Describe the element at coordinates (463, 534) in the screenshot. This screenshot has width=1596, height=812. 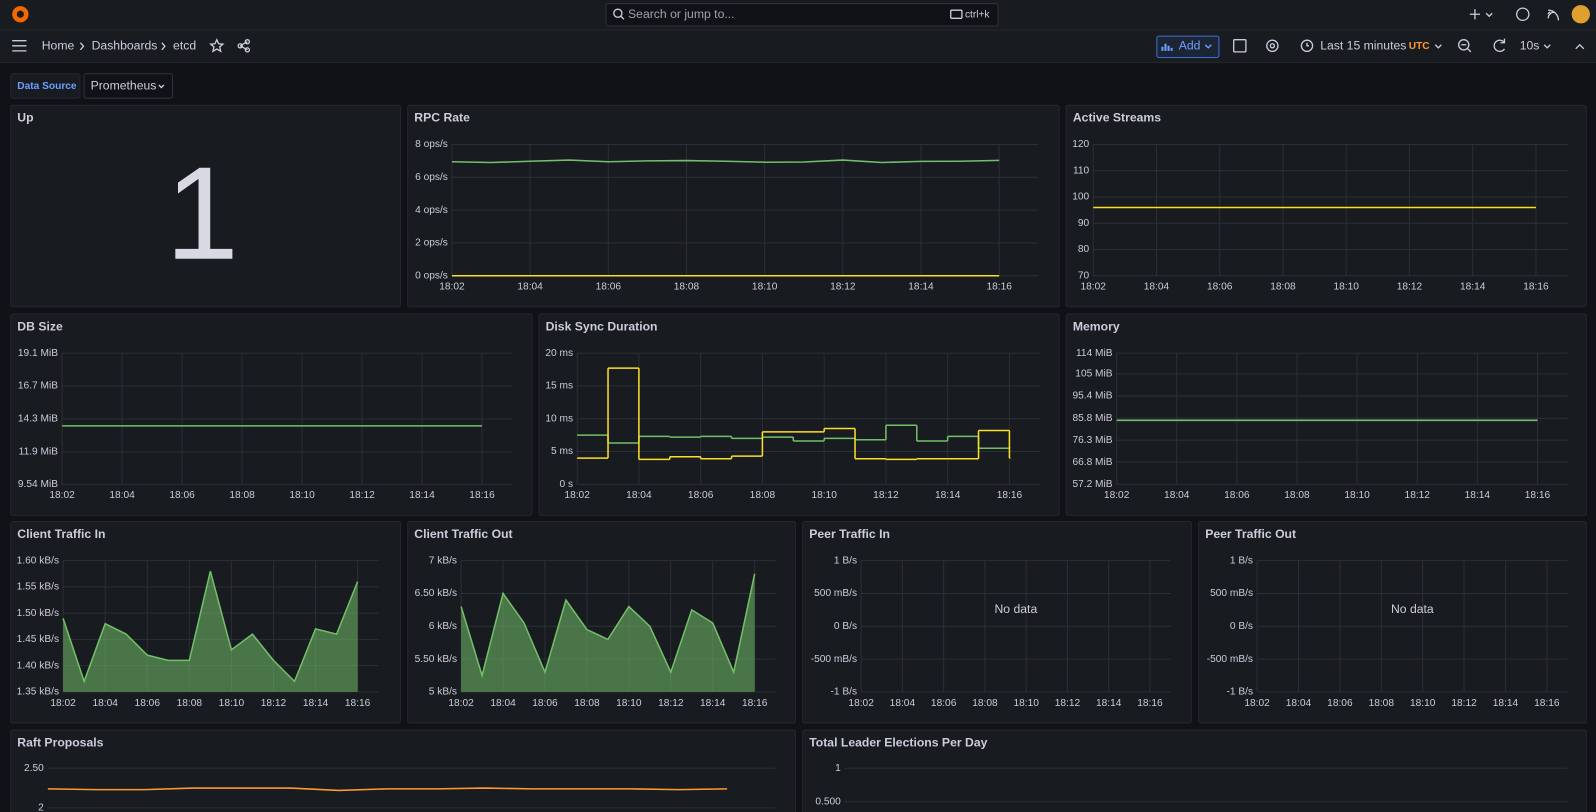
I see `panel-title: Client Traffic Out` at that location.